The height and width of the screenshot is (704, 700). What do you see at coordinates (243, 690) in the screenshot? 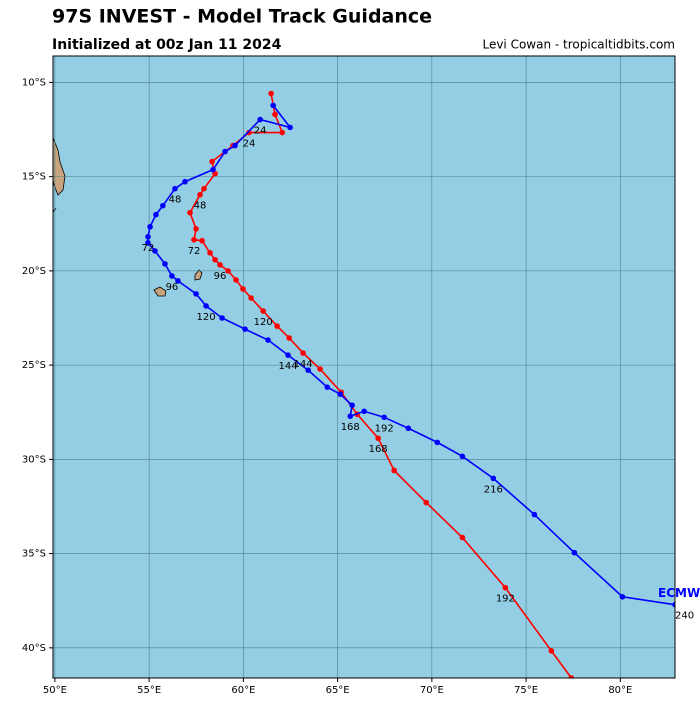
I see `x-tick-label: 60°E` at bounding box center [243, 690].